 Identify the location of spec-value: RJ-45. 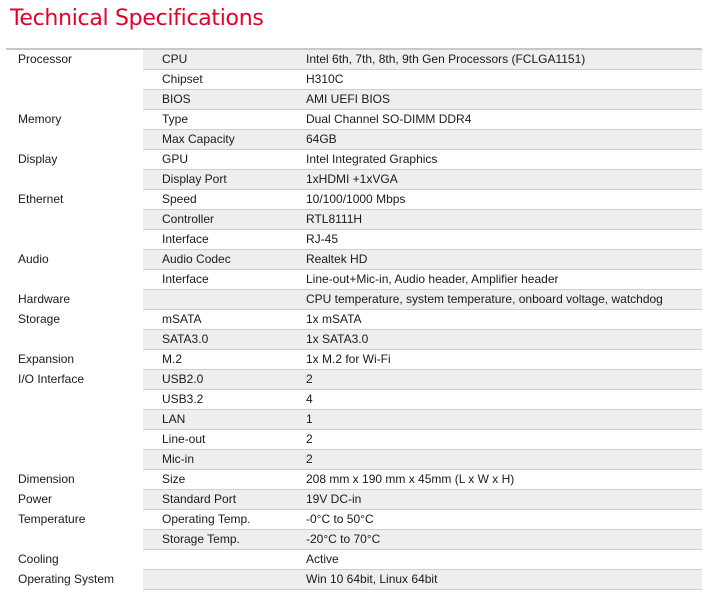
(322, 239).